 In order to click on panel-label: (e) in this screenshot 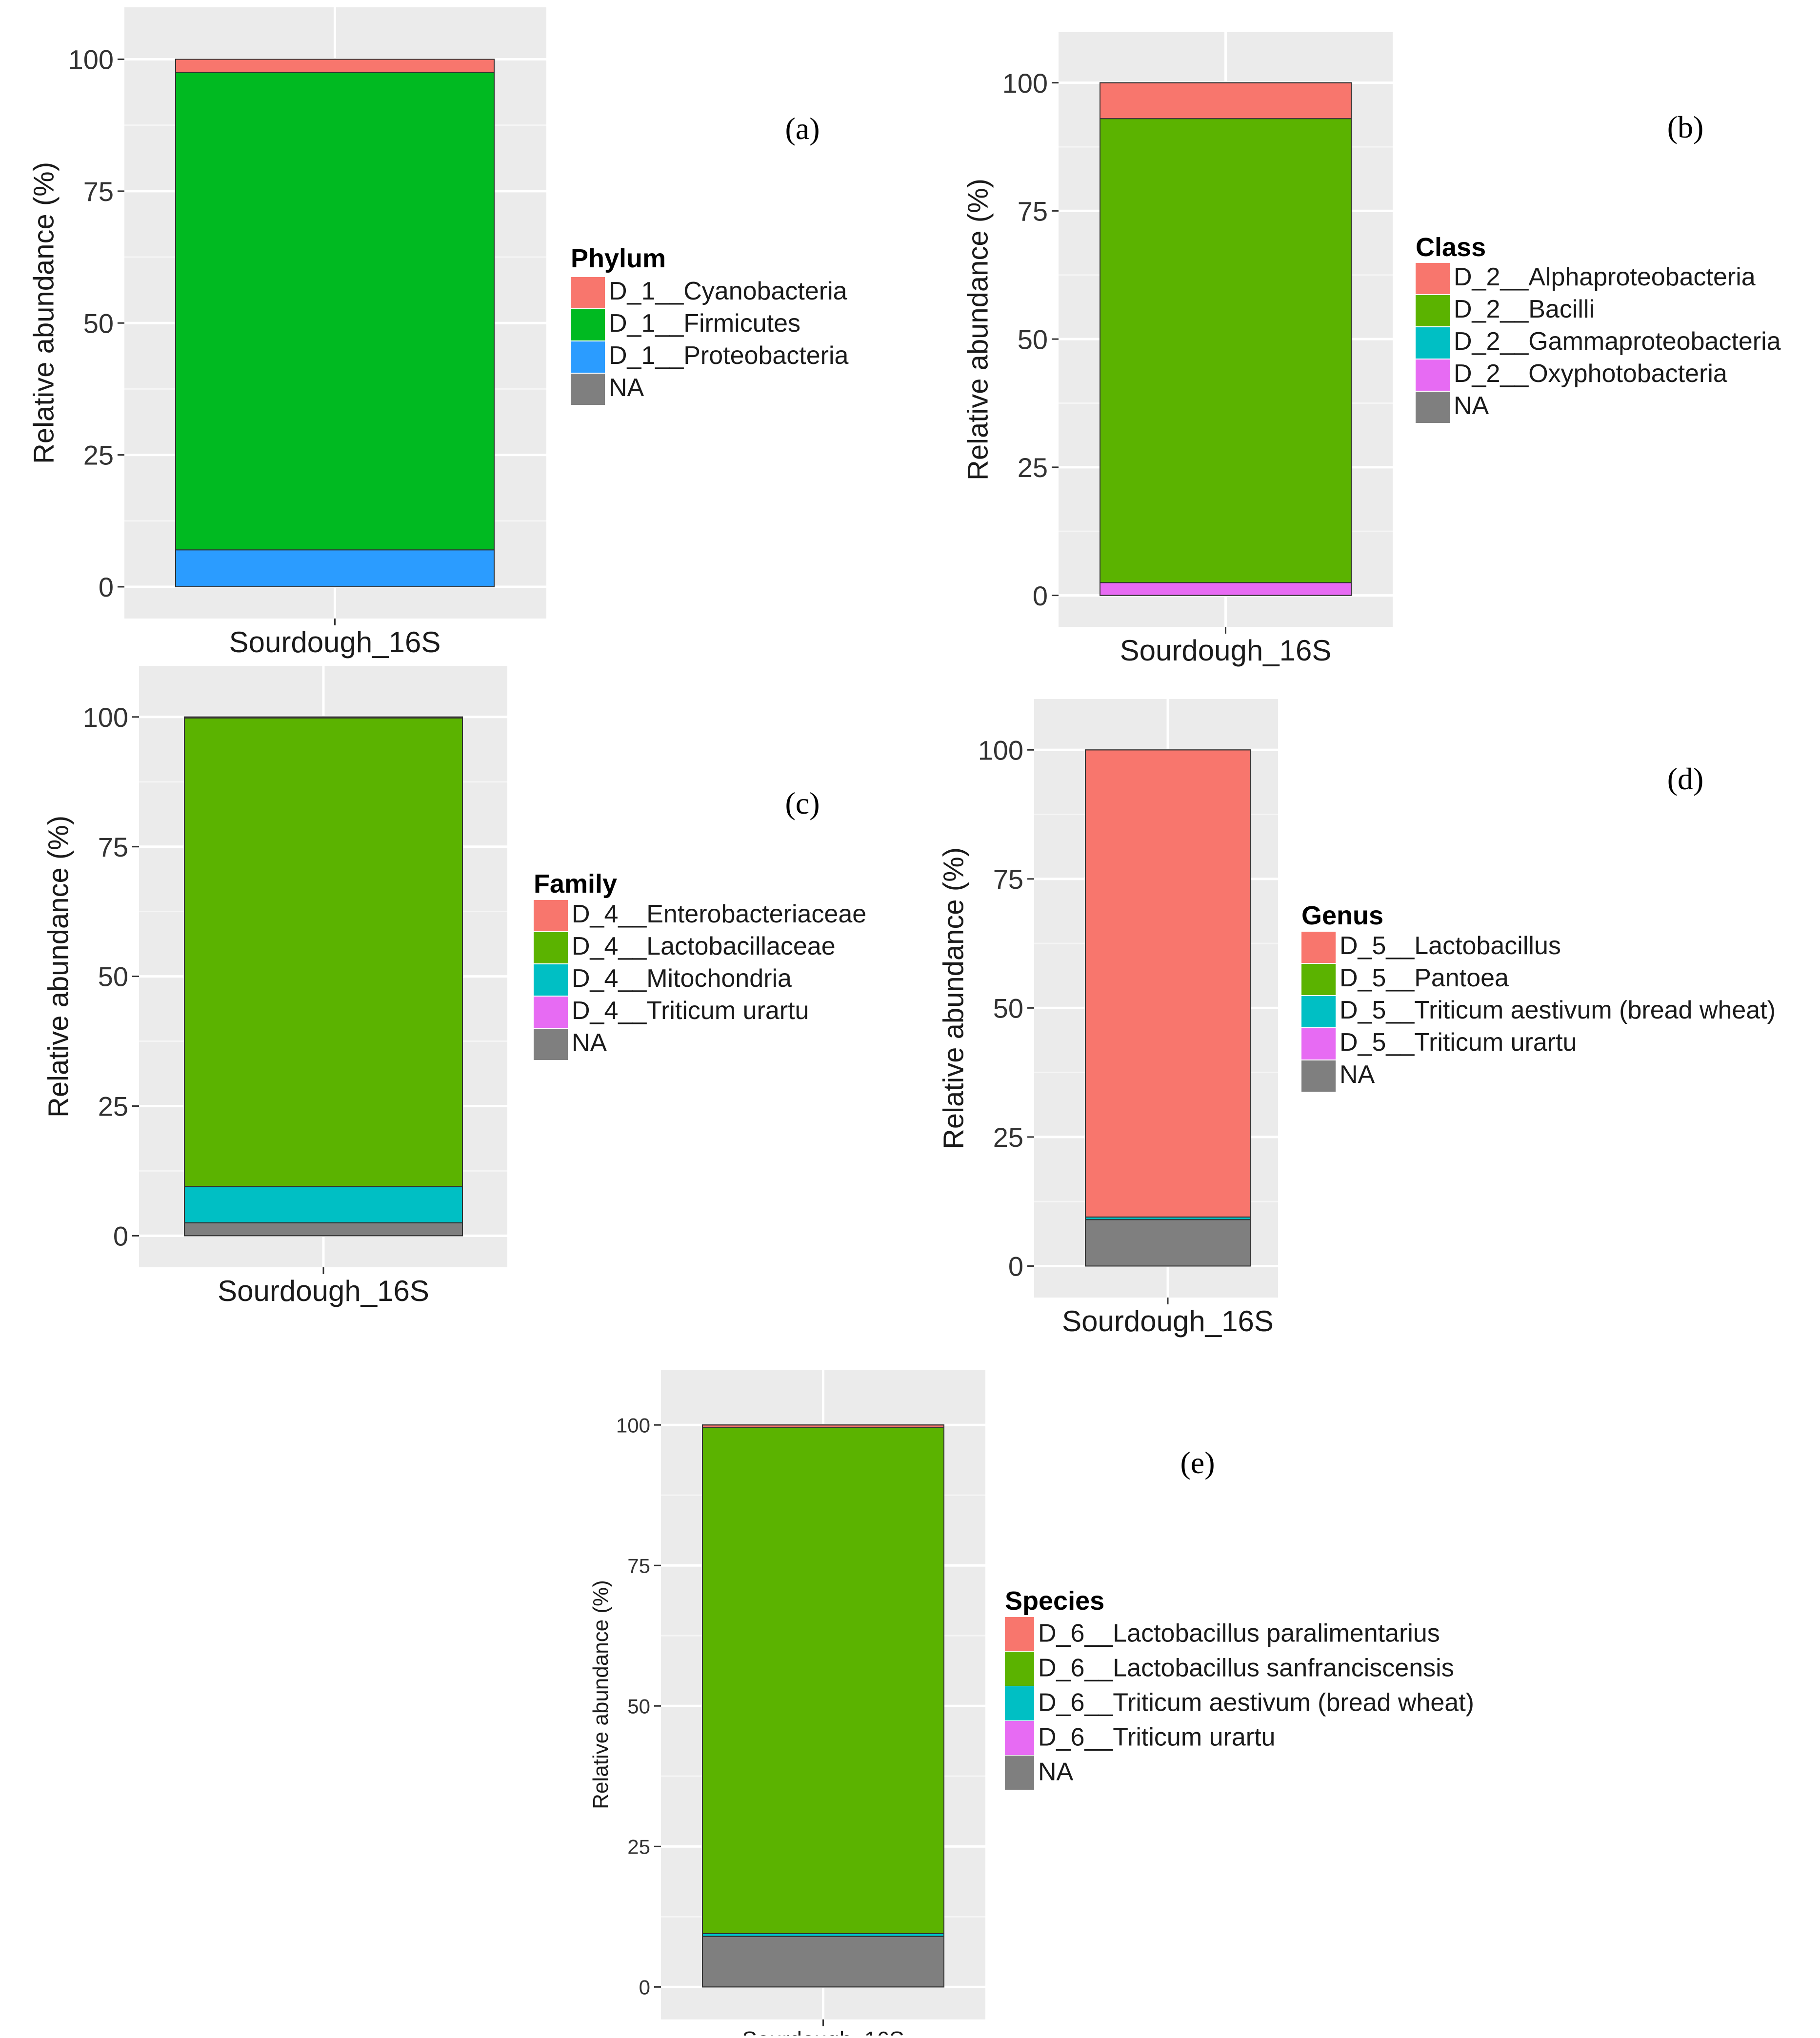, I will do `click(1197, 1462)`.